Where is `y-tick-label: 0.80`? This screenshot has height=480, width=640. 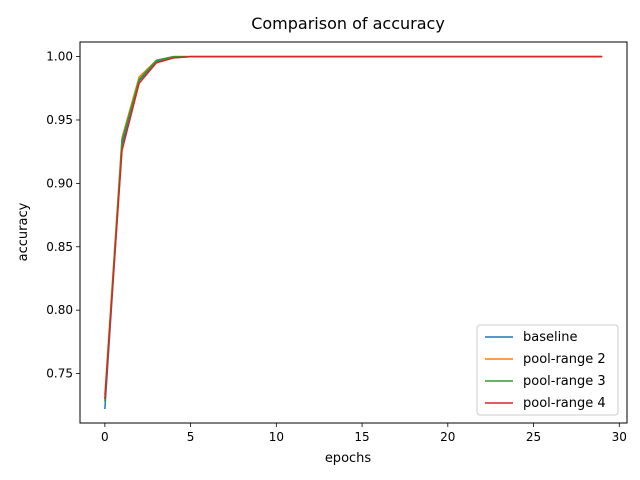 y-tick-label: 0.80 is located at coordinates (59, 310).